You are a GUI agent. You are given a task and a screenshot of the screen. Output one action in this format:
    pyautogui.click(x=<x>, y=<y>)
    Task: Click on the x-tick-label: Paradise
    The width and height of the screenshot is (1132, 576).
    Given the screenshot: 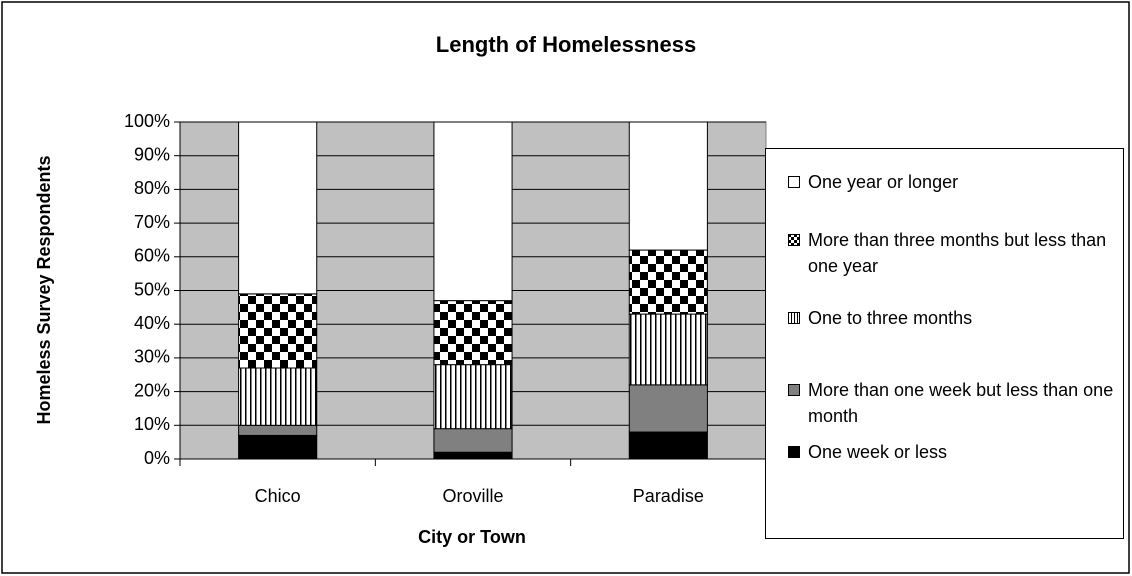 What is the action you would take?
    pyautogui.click(x=668, y=496)
    